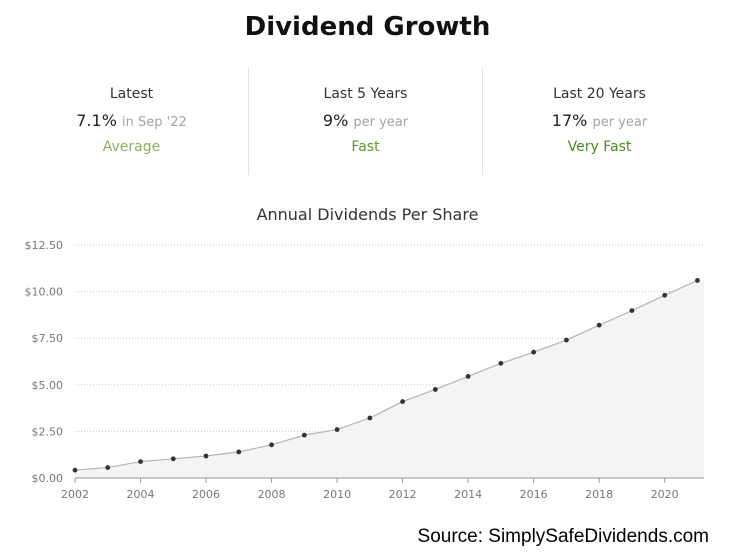  Describe the element at coordinates (154, 122) in the screenshot. I see `stat-suffix: in Sep '22` at that location.